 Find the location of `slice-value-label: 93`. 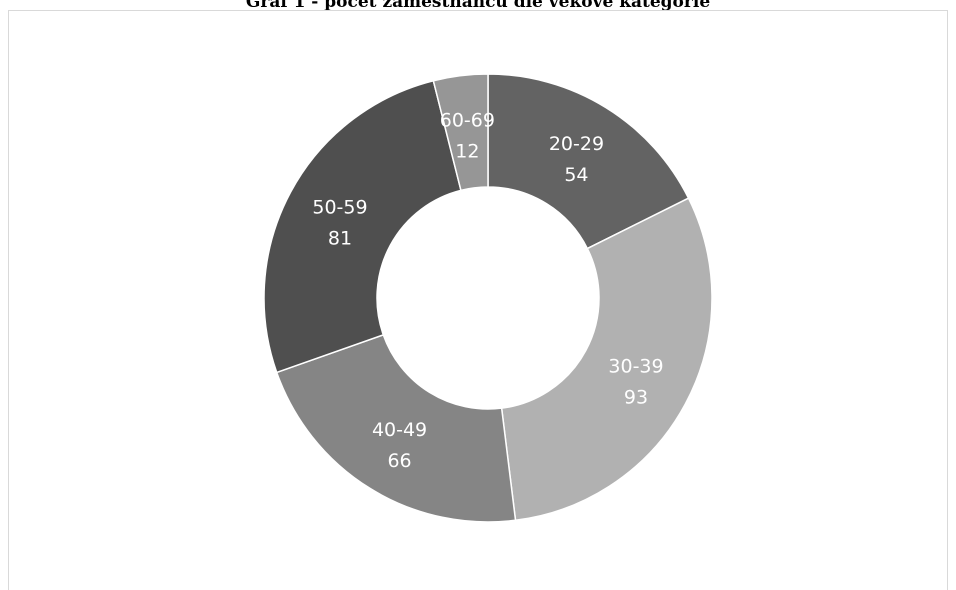

slice-value-label: 93 is located at coordinates (636, 397).